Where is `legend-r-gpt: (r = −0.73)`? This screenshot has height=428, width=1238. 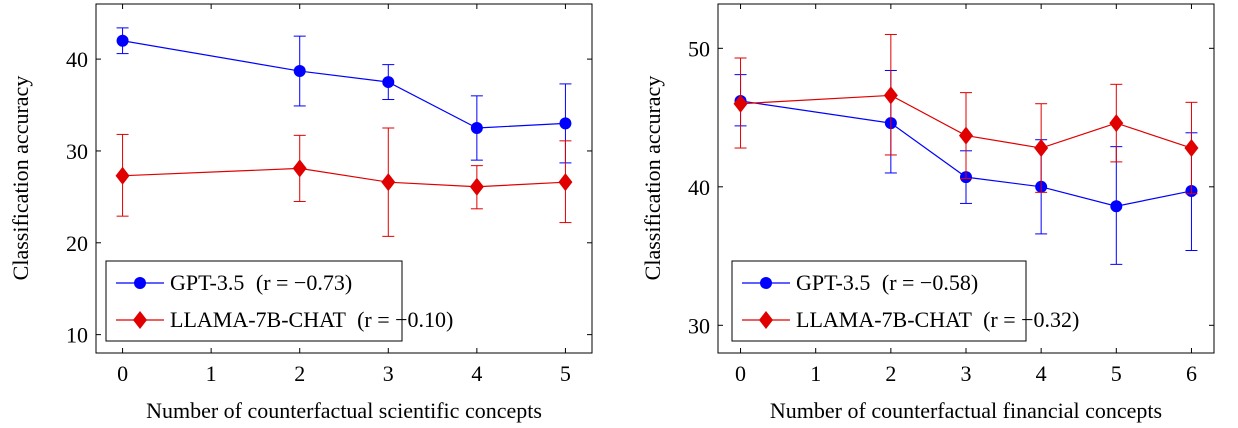
legend-r-gpt: (r = −0.73) is located at coordinates (304, 282).